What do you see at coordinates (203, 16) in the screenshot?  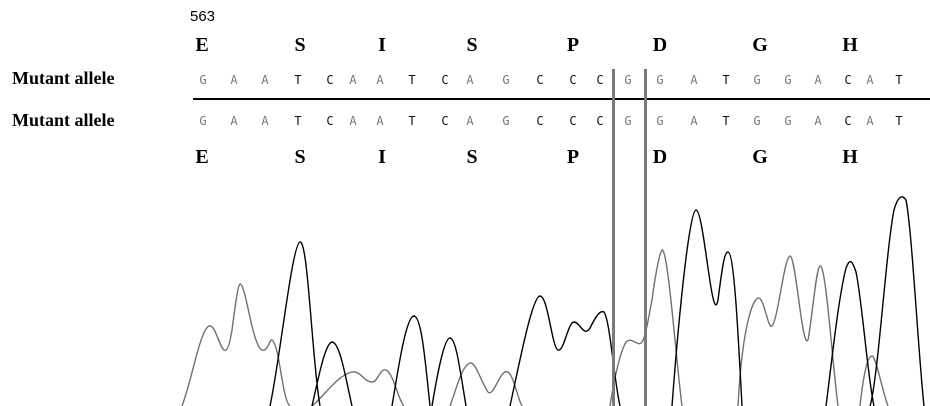 I see `position-label: 563` at bounding box center [203, 16].